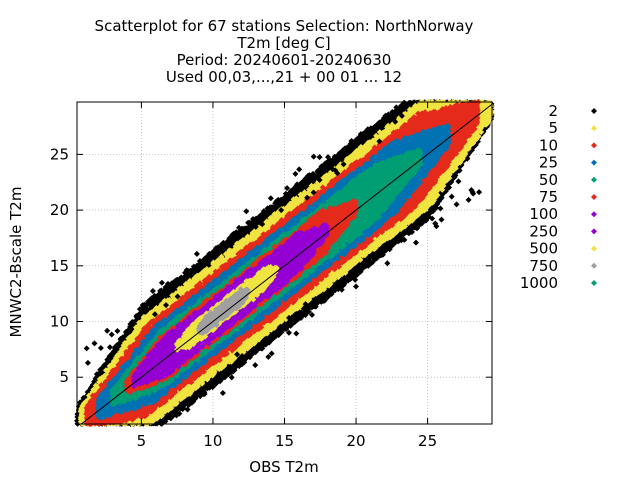  I want to click on title-line-2: T2m [deg C], so click(283, 43).